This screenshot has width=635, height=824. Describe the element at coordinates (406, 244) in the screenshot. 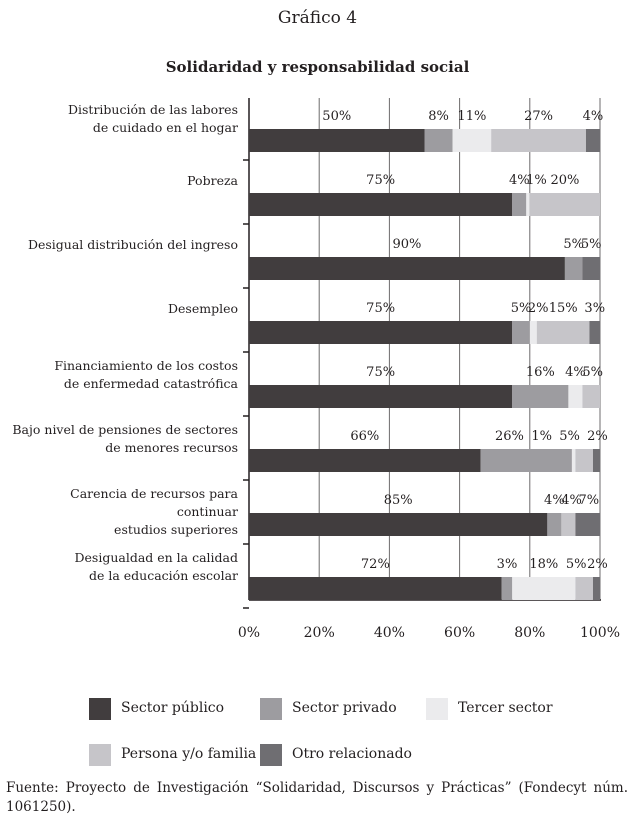

I see `data-label: 90%` at that location.